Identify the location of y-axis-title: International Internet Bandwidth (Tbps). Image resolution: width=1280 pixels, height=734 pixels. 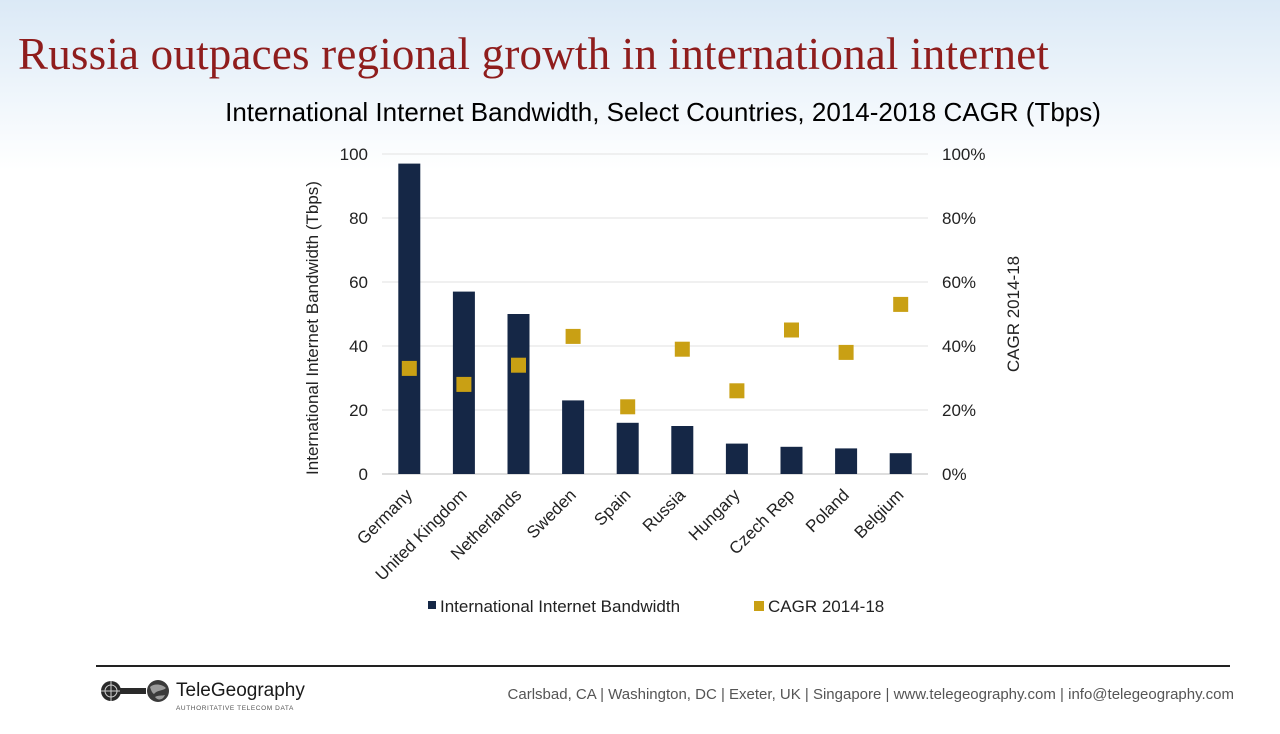
(312, 328).